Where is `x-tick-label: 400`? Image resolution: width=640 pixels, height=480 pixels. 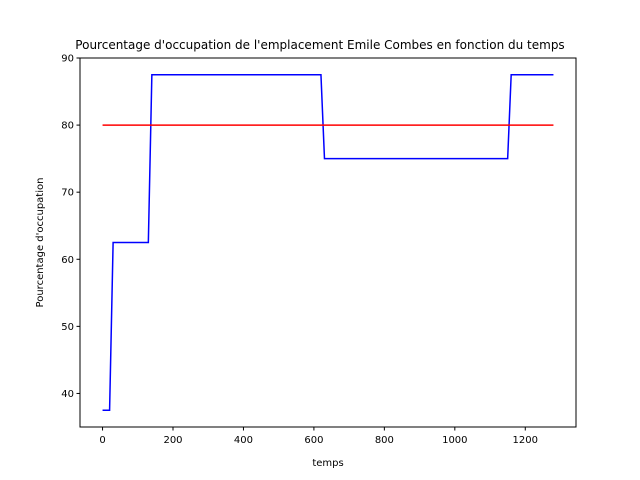
x-tick-label: 400 is located at coordinates (243, 440).